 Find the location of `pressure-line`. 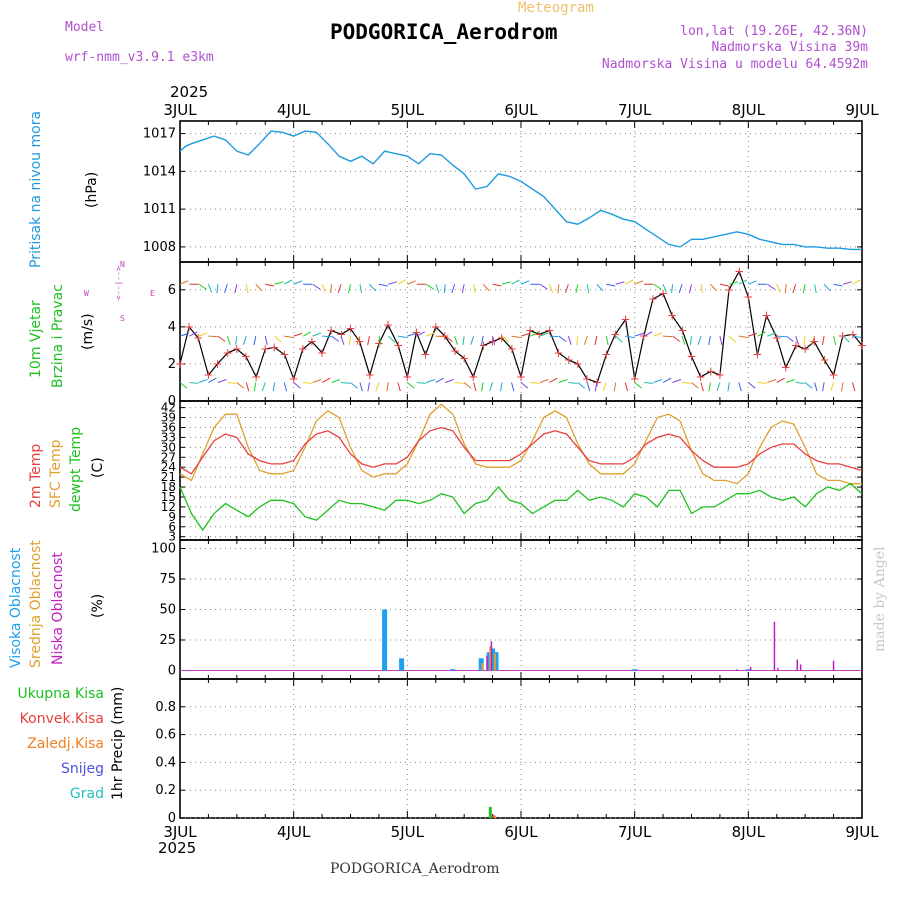

pressure-line is located at coordinates (520, 190).